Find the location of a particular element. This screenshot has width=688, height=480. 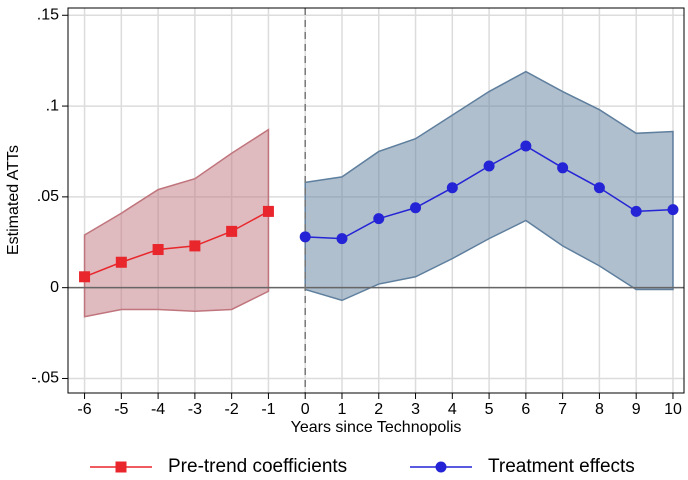

series-line is located at coordinates (176, 244).